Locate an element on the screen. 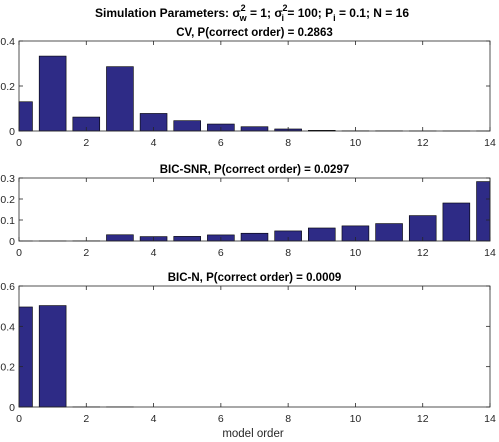  panel-title: BIC-SNR, P(correct order) = 0.0297 is located at coordinates (255, 170).